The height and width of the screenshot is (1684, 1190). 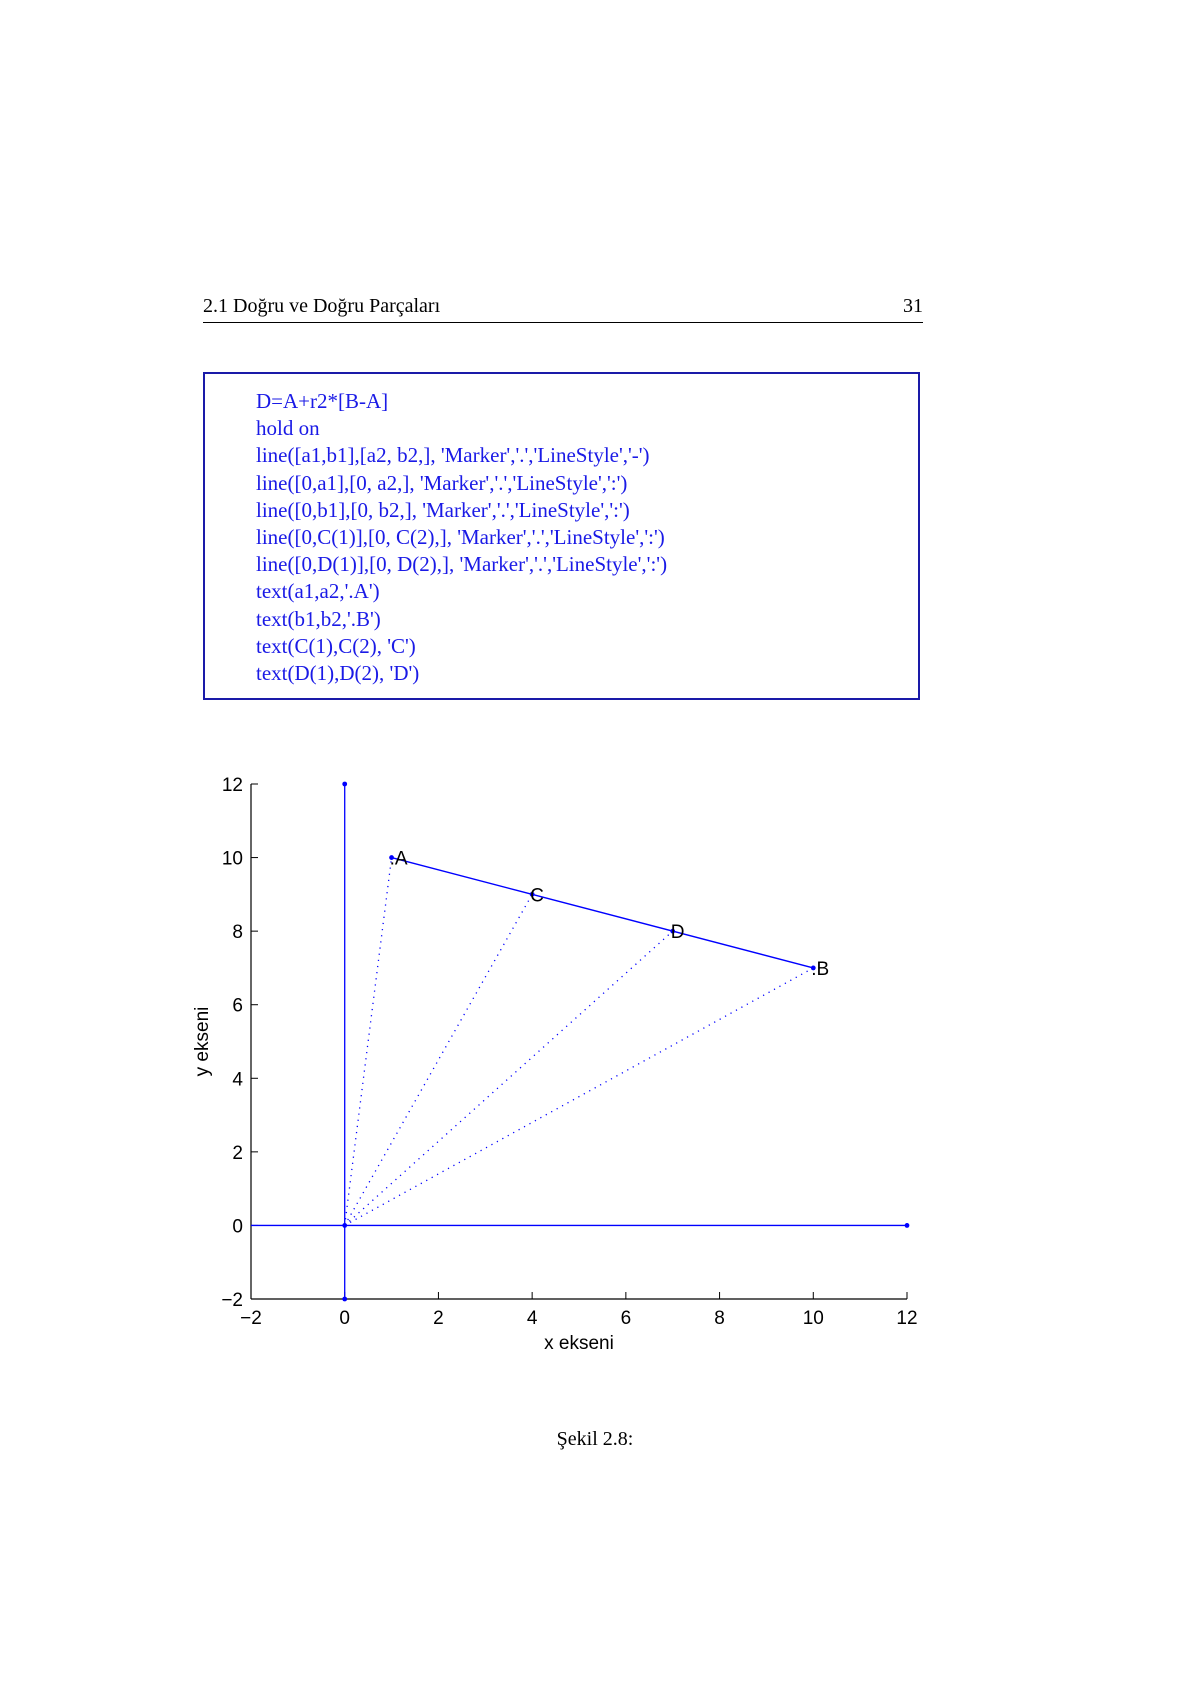 What do you see at coordinates (232, 1300) in the screenshot?
I see `y-tick-label: −2` at bounding box center [232, 1300].